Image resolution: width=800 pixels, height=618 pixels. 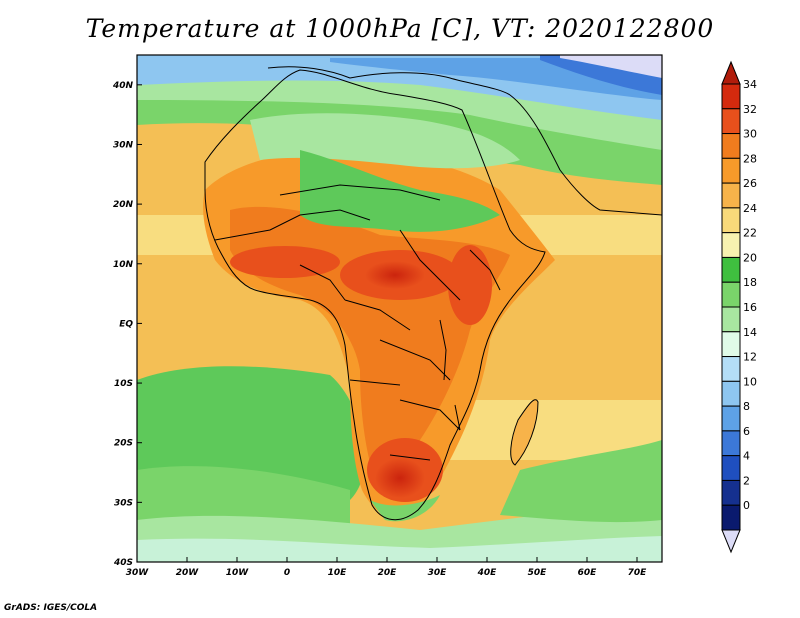 I want to click on lat-tick-label: 20S, so click(x=123, y=444).